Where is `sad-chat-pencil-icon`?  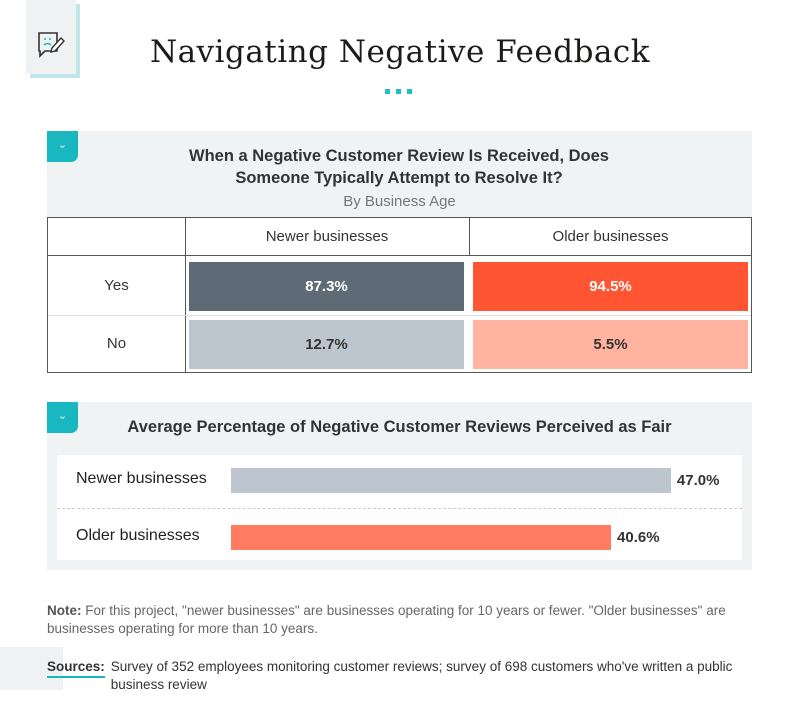
sad-chat-pencil-icon is located at coordinates (51, 45).